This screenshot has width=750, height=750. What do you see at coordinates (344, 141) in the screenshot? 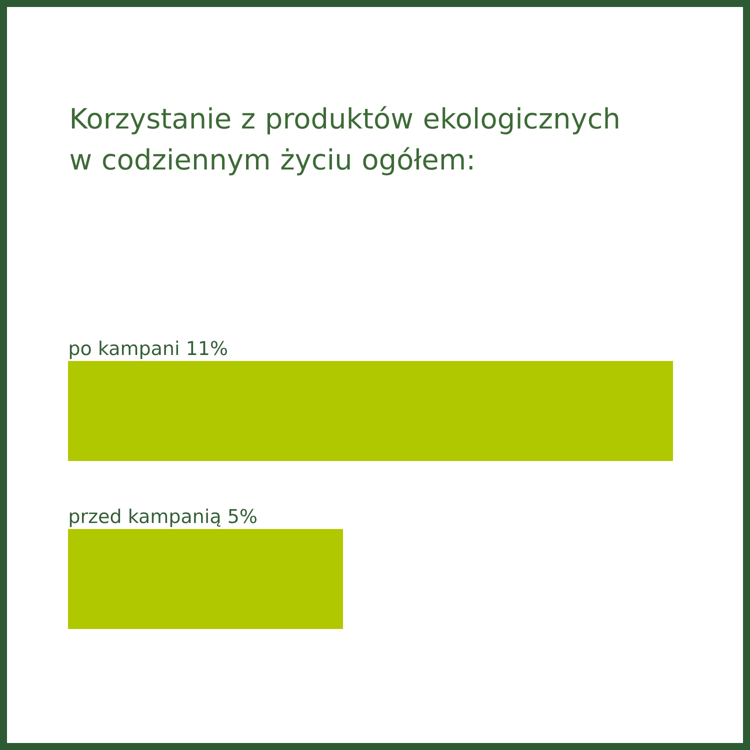
I see `chart-title: Korzystanie z produktów ekologicznych w codziennym życiu ogółem:` at bounding box center [344, 141].